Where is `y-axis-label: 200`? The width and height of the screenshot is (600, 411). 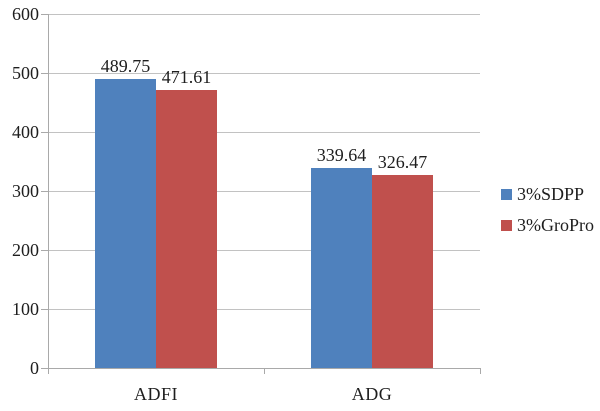
y-axis-label: 200 is located at coordinates (25, 250).